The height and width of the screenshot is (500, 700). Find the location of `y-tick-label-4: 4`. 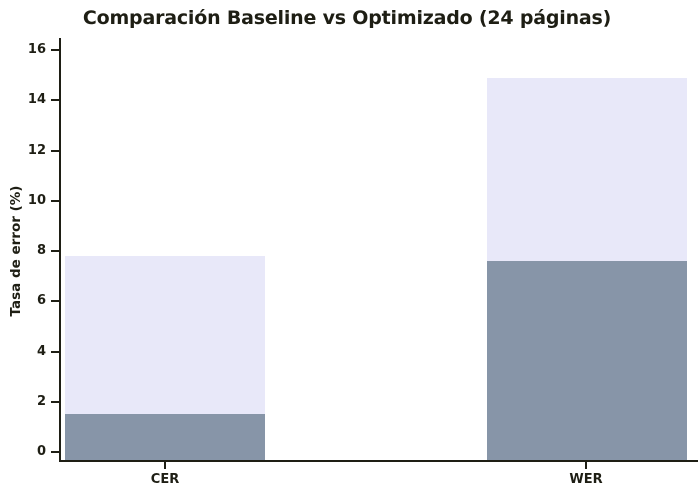

y-tick-label-4: 4 is located at coordinates (41, 351).